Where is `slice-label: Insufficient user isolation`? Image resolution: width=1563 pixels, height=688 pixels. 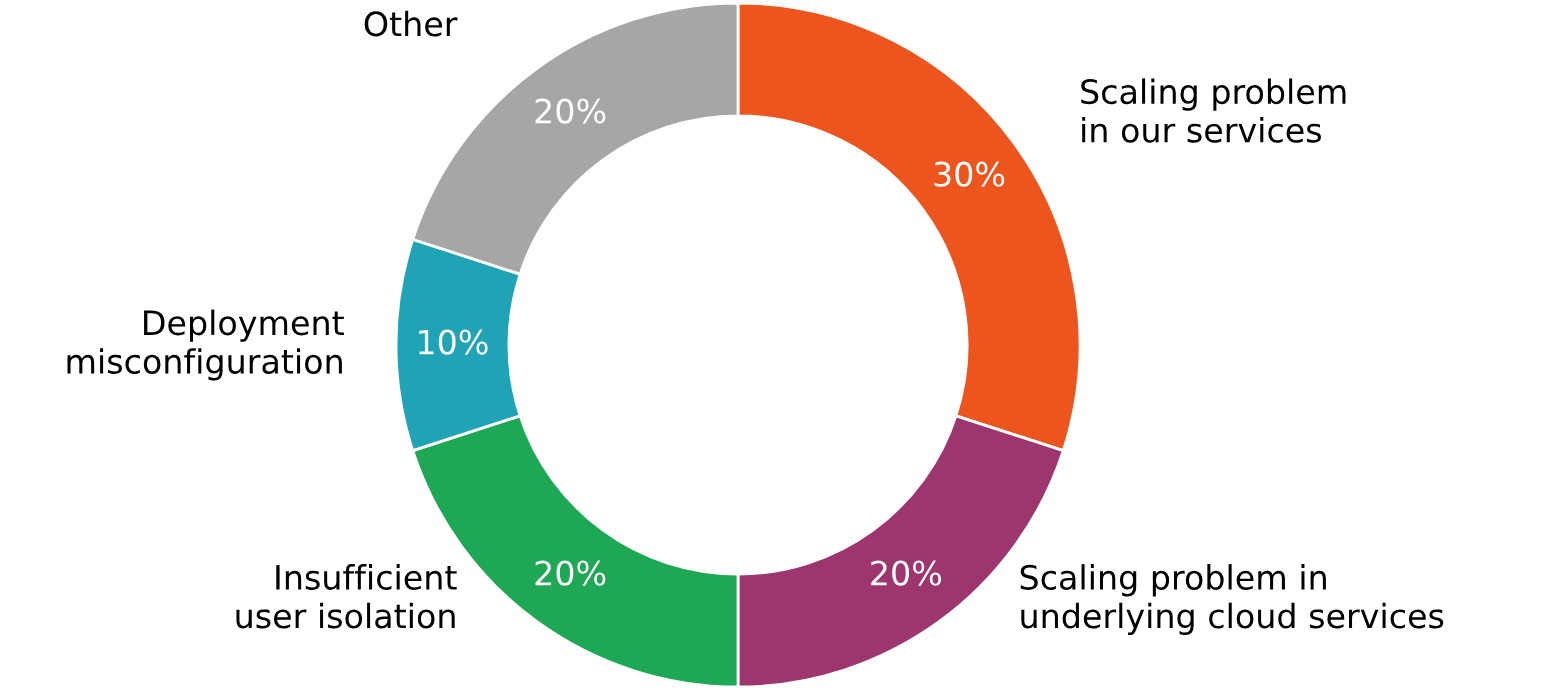
slice-label: Insufficient user isolation is located at coordinates (346, 596).